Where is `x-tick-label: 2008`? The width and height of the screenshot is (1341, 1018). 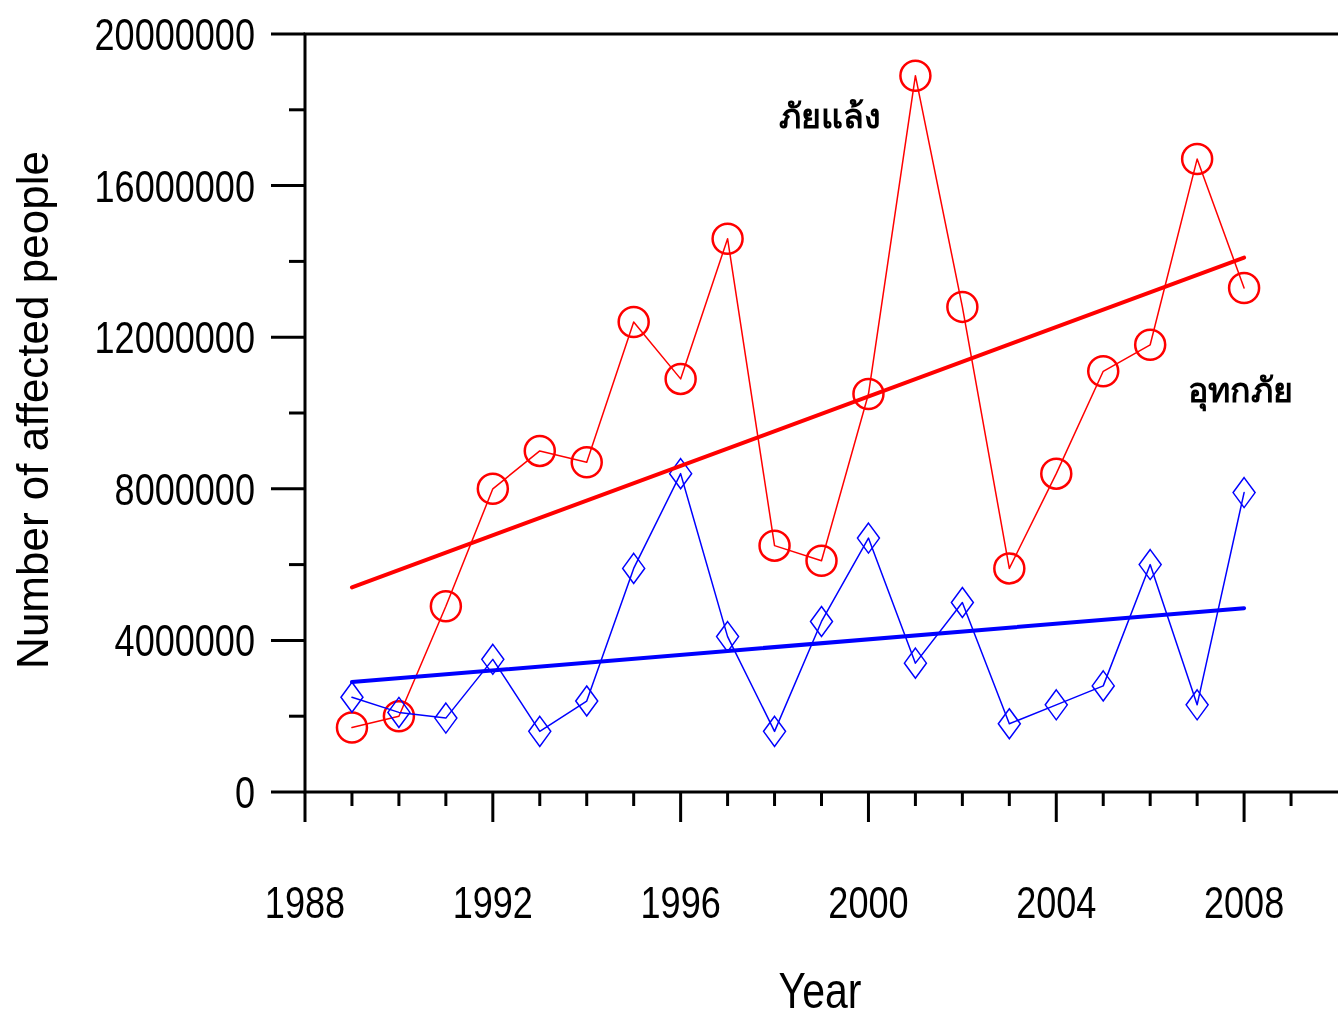 x-tick-label: 2008 is located at coordinates (1244, 903).